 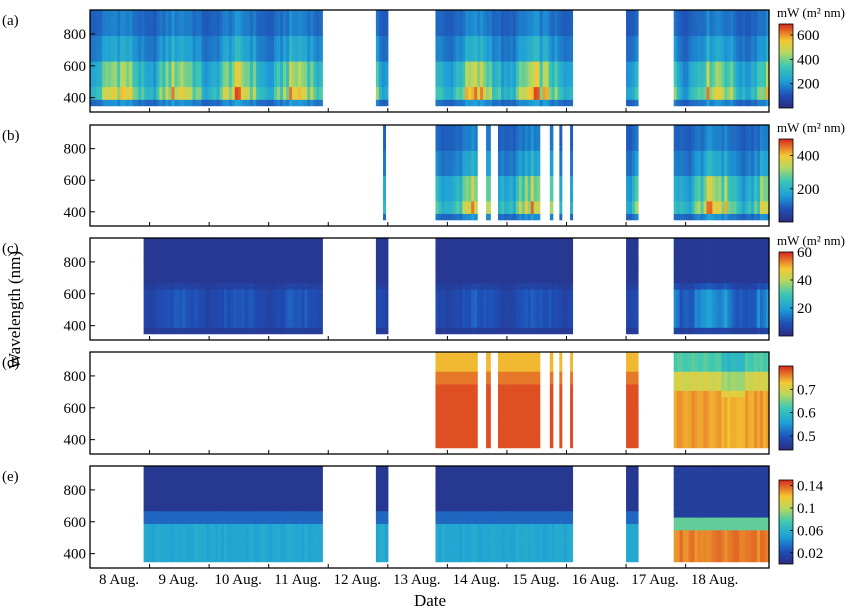 I want to click on colorbar-tick-label: 400, so click(x=808, y=157).